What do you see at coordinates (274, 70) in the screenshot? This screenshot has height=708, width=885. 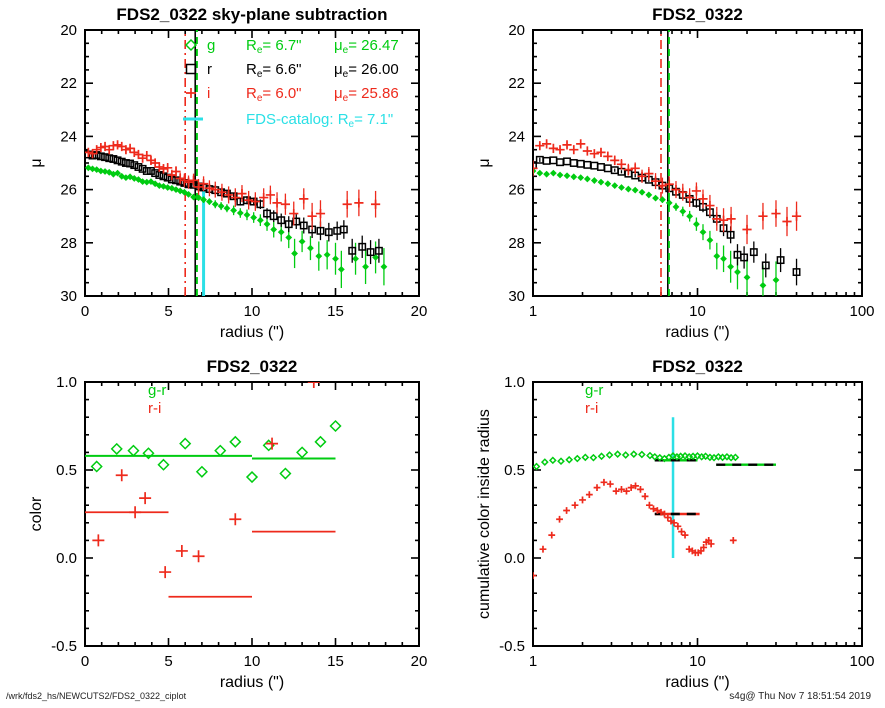 I see `legend-re-value: Re= 6.6"` at bounding box center [274, 70].